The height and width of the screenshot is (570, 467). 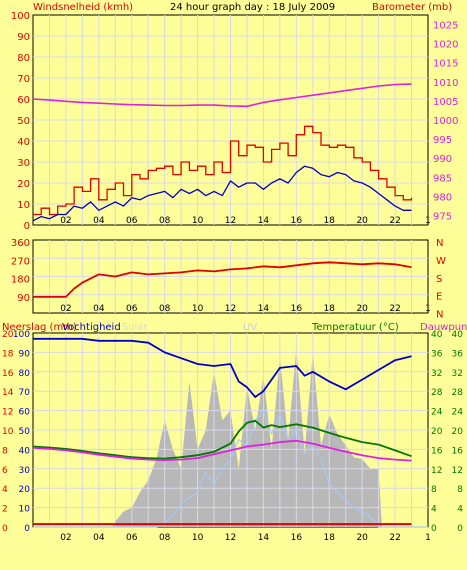 I want to click on temperature-y-tick-label: 32, so click(x=436, y=374).